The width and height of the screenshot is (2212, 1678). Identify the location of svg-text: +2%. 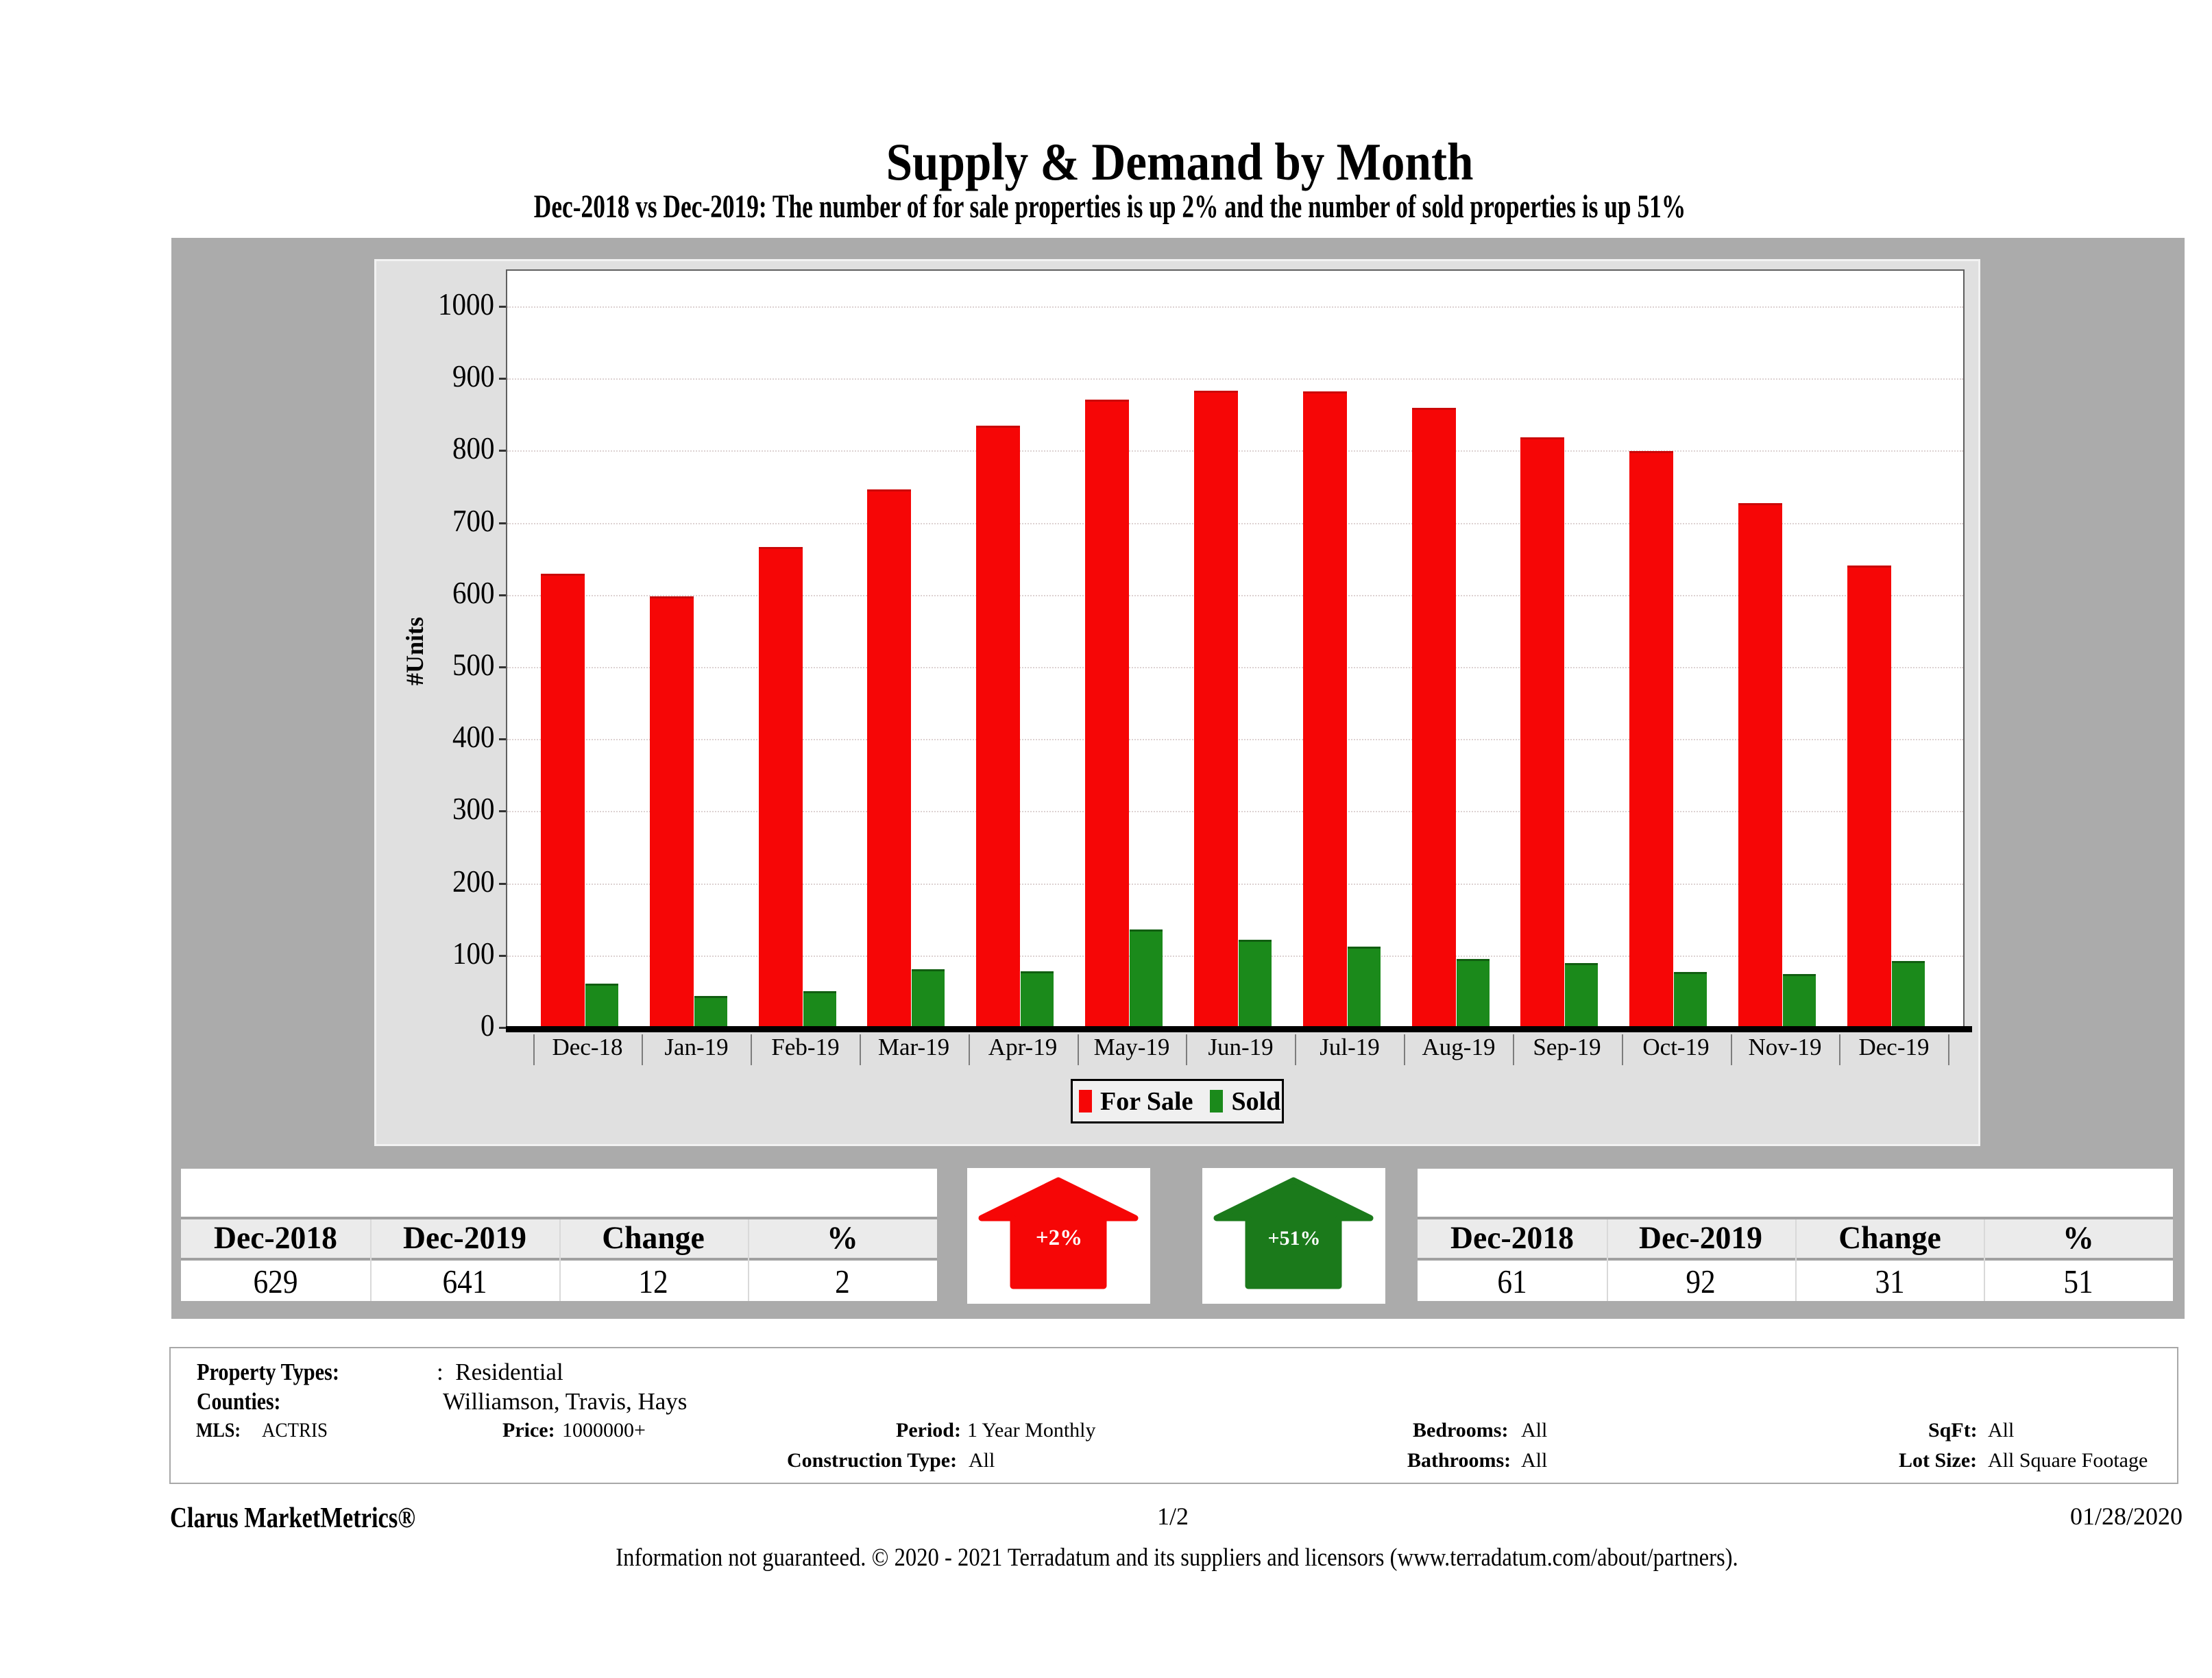
(1059, 1238).